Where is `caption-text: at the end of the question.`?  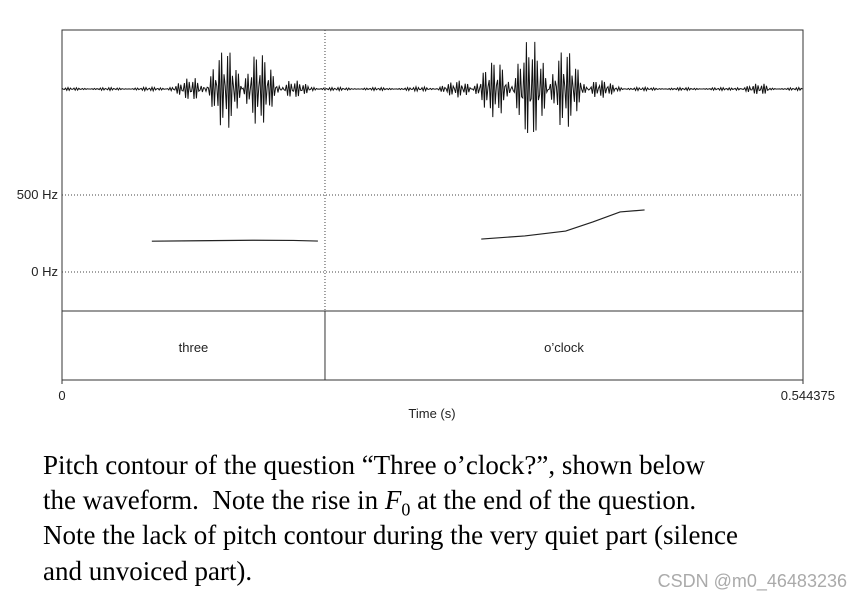
caption-text: at the end of the question. is located at coordinates (553, 500).